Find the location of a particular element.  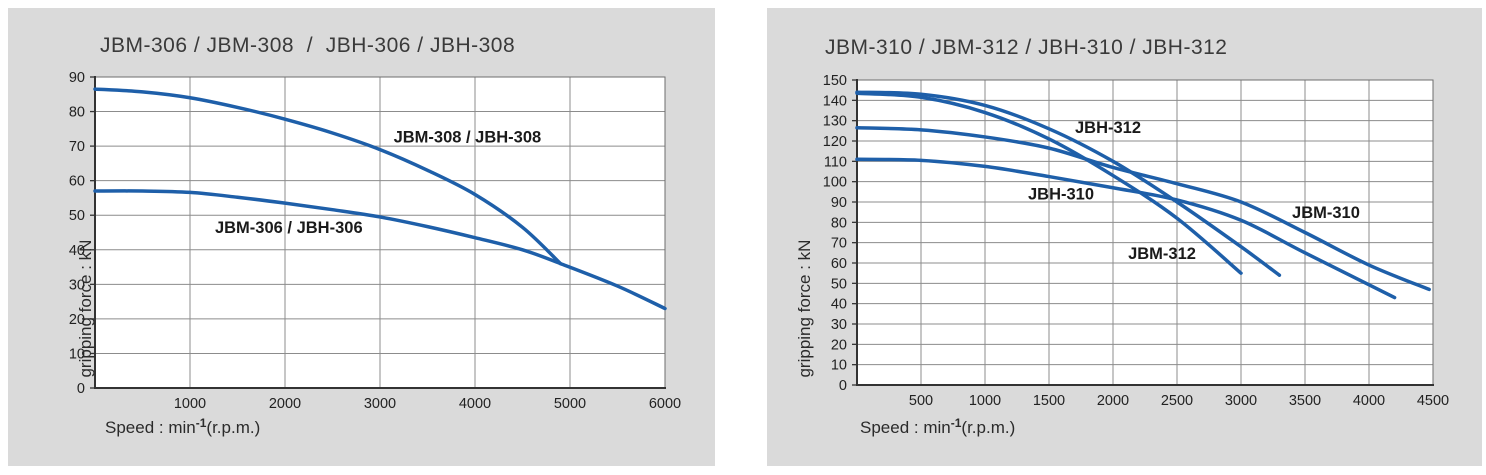

x-tick-label: 5000 is located at coordinates (570, 404).